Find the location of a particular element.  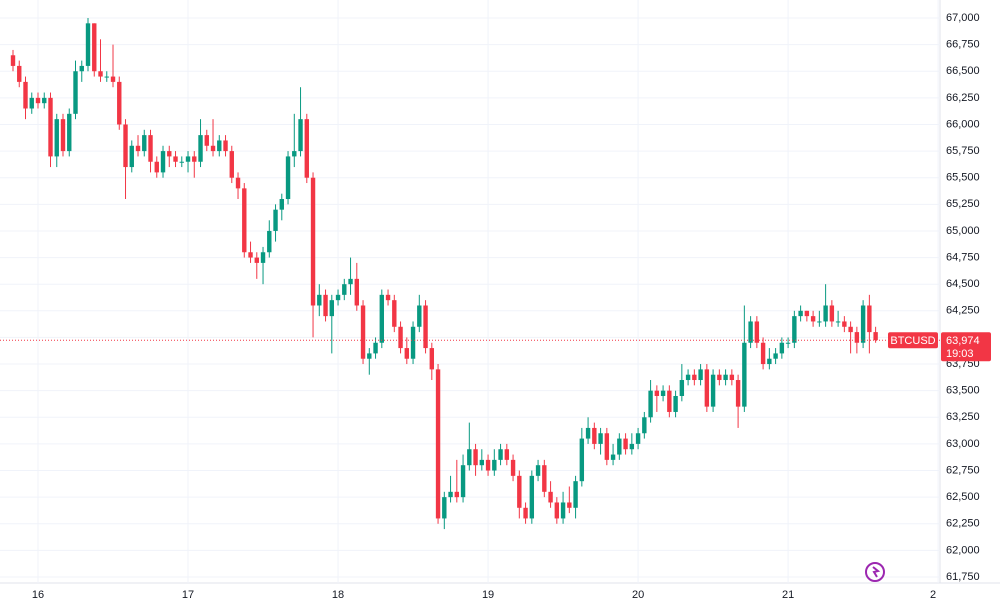

x-tick-label: 18 is located at coordinates (338, 594).